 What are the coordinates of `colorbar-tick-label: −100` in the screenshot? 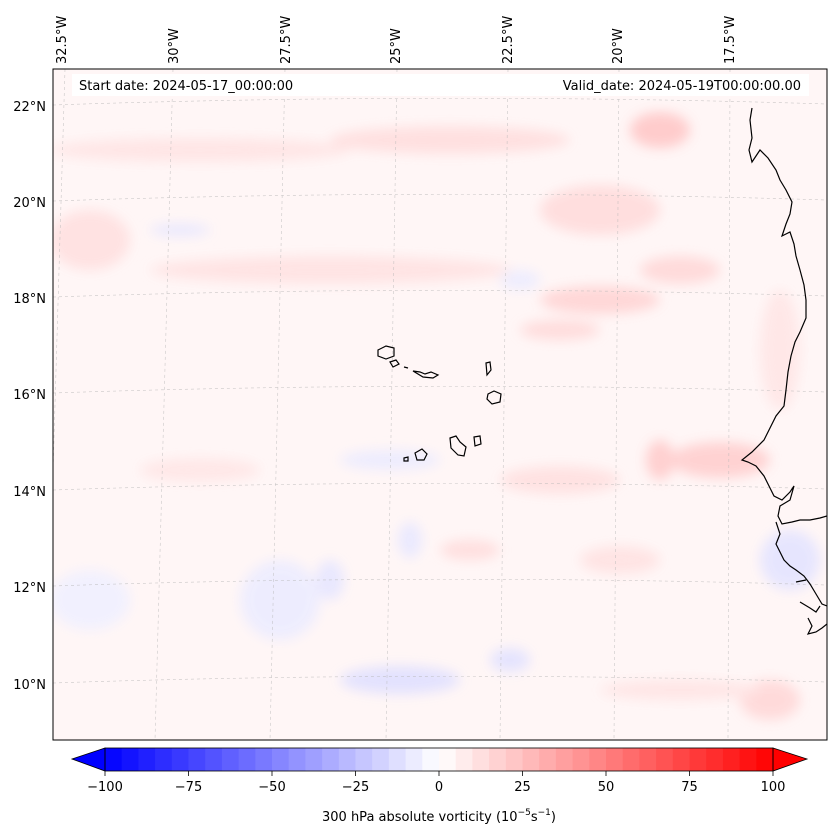 It's located at (105, 787).